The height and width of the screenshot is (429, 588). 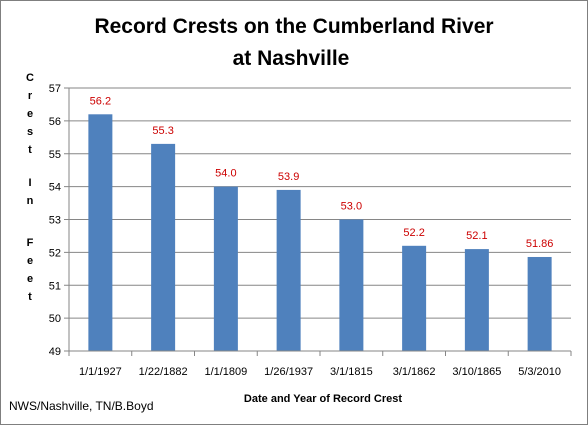 What do you see at coordinates (55, 89) in the screenshot?
I see `y-tick-label: 57` at bounding box center [55, 89].